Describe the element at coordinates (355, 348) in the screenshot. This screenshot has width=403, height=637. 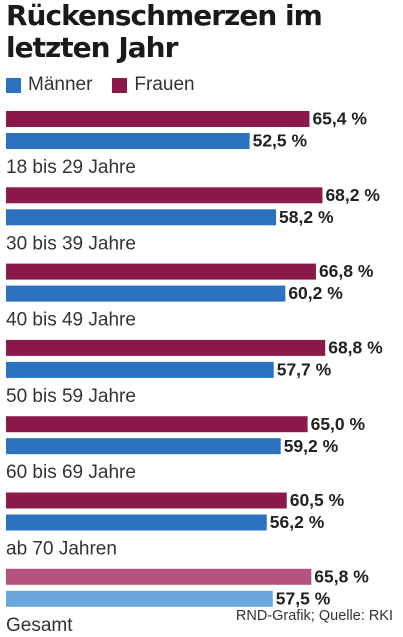
I see `value-label-frauen-50-bis-59-jahre: 68,8 %` at that location.